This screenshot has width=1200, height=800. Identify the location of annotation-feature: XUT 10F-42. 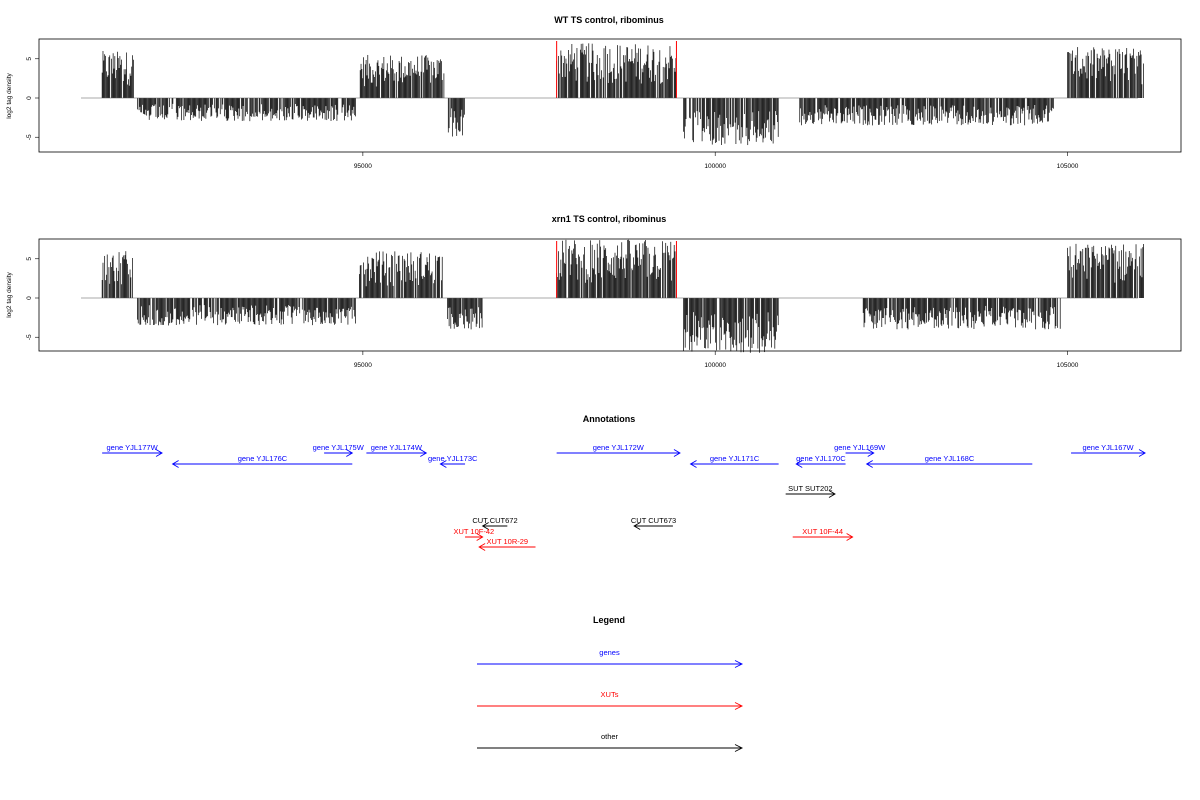
(473, 534).